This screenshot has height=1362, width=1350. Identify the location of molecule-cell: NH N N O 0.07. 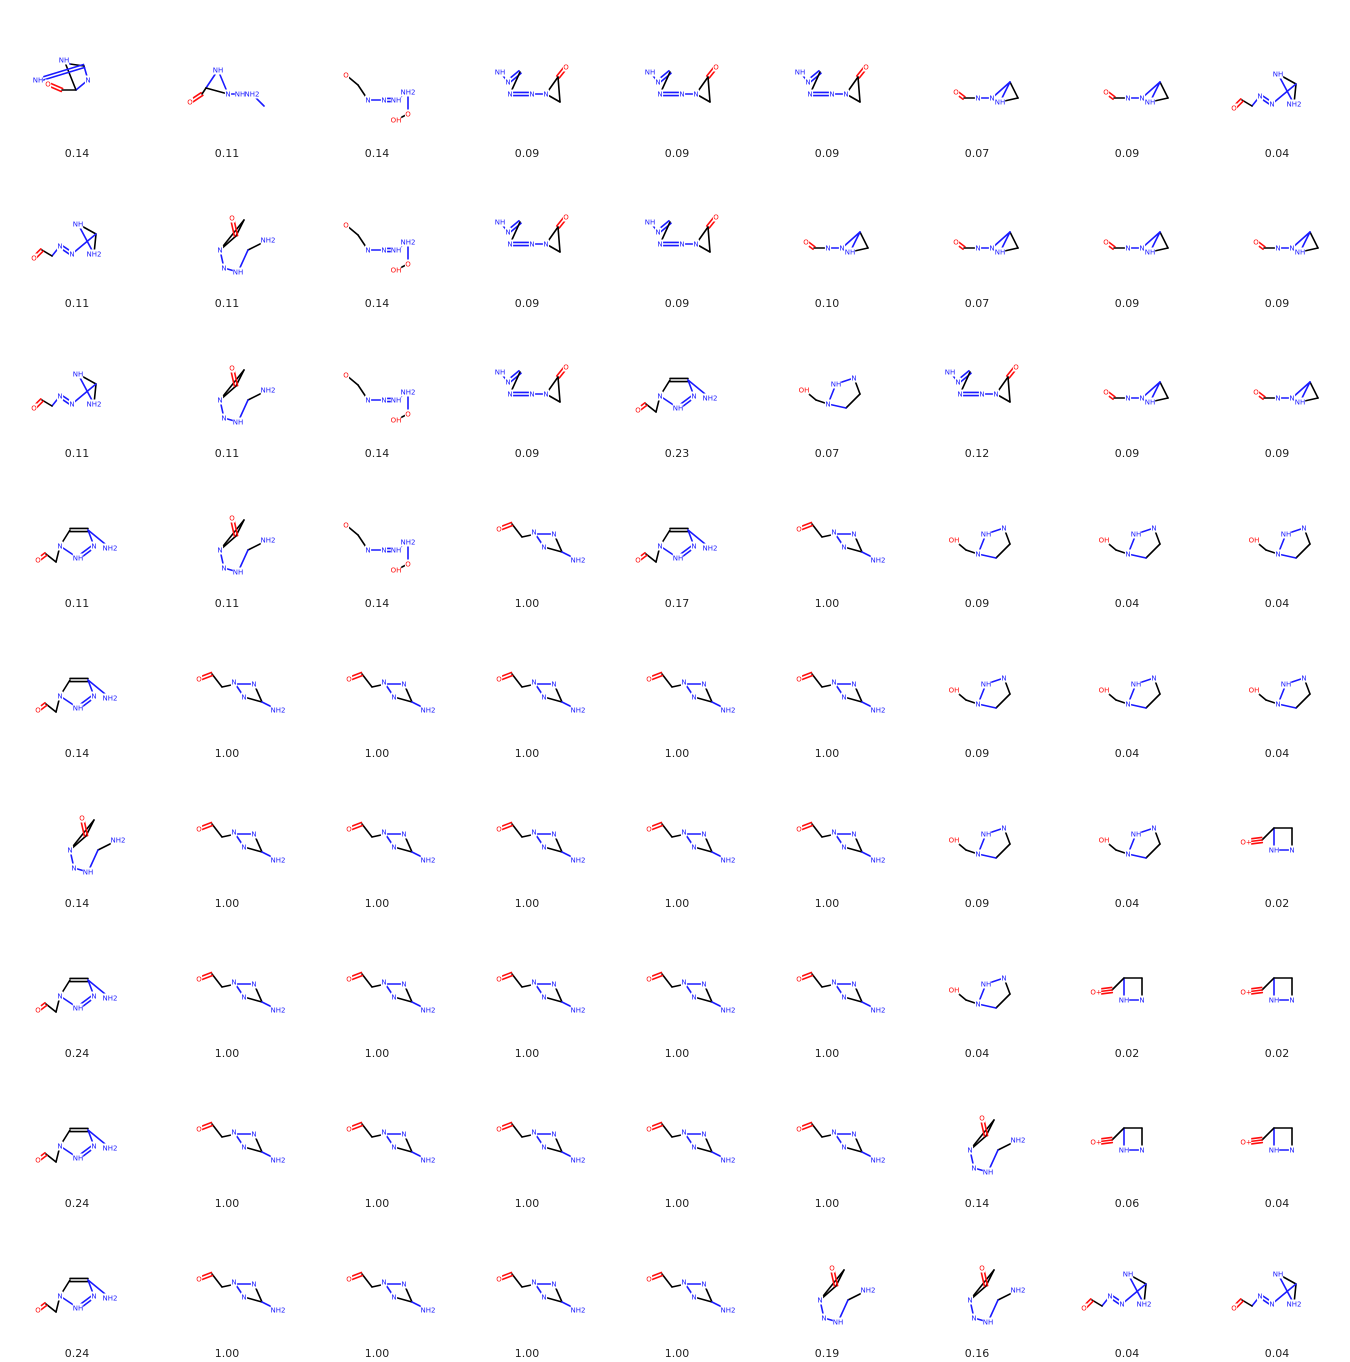
(977, 87).